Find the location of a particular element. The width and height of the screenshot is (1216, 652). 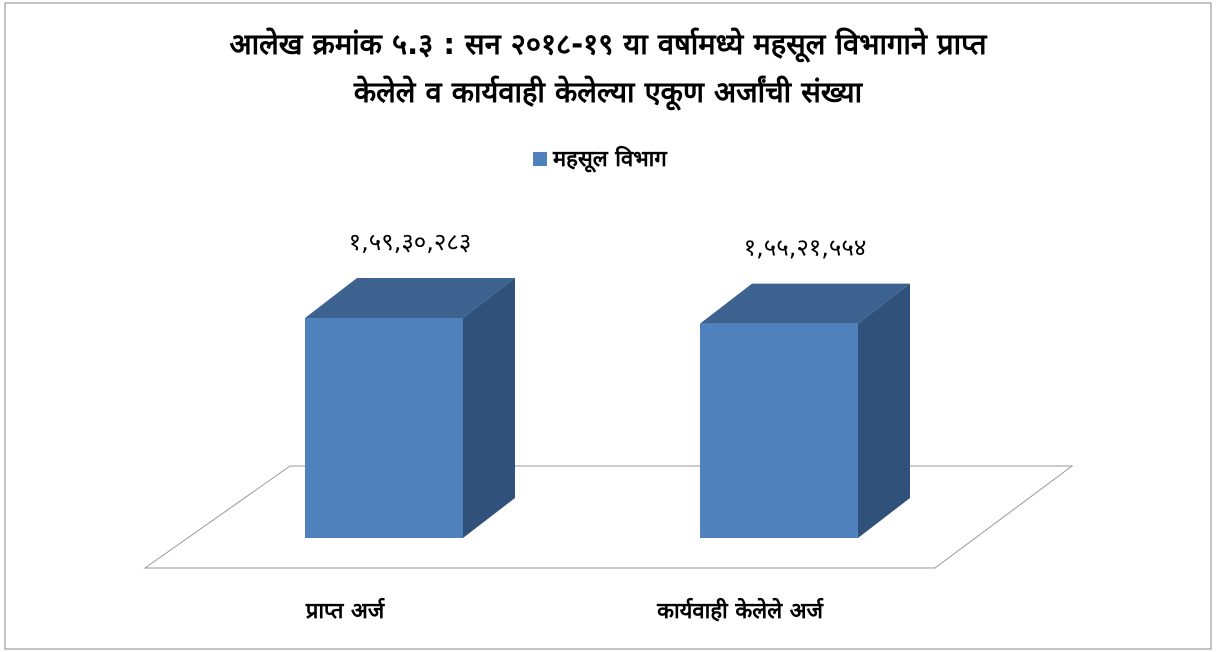

floor is located at coordinates (608, 517).